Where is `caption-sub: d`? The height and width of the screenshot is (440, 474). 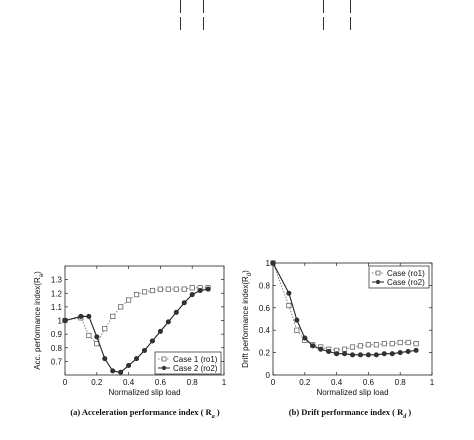
caption-sub: d is located at coordinates (405, 417).